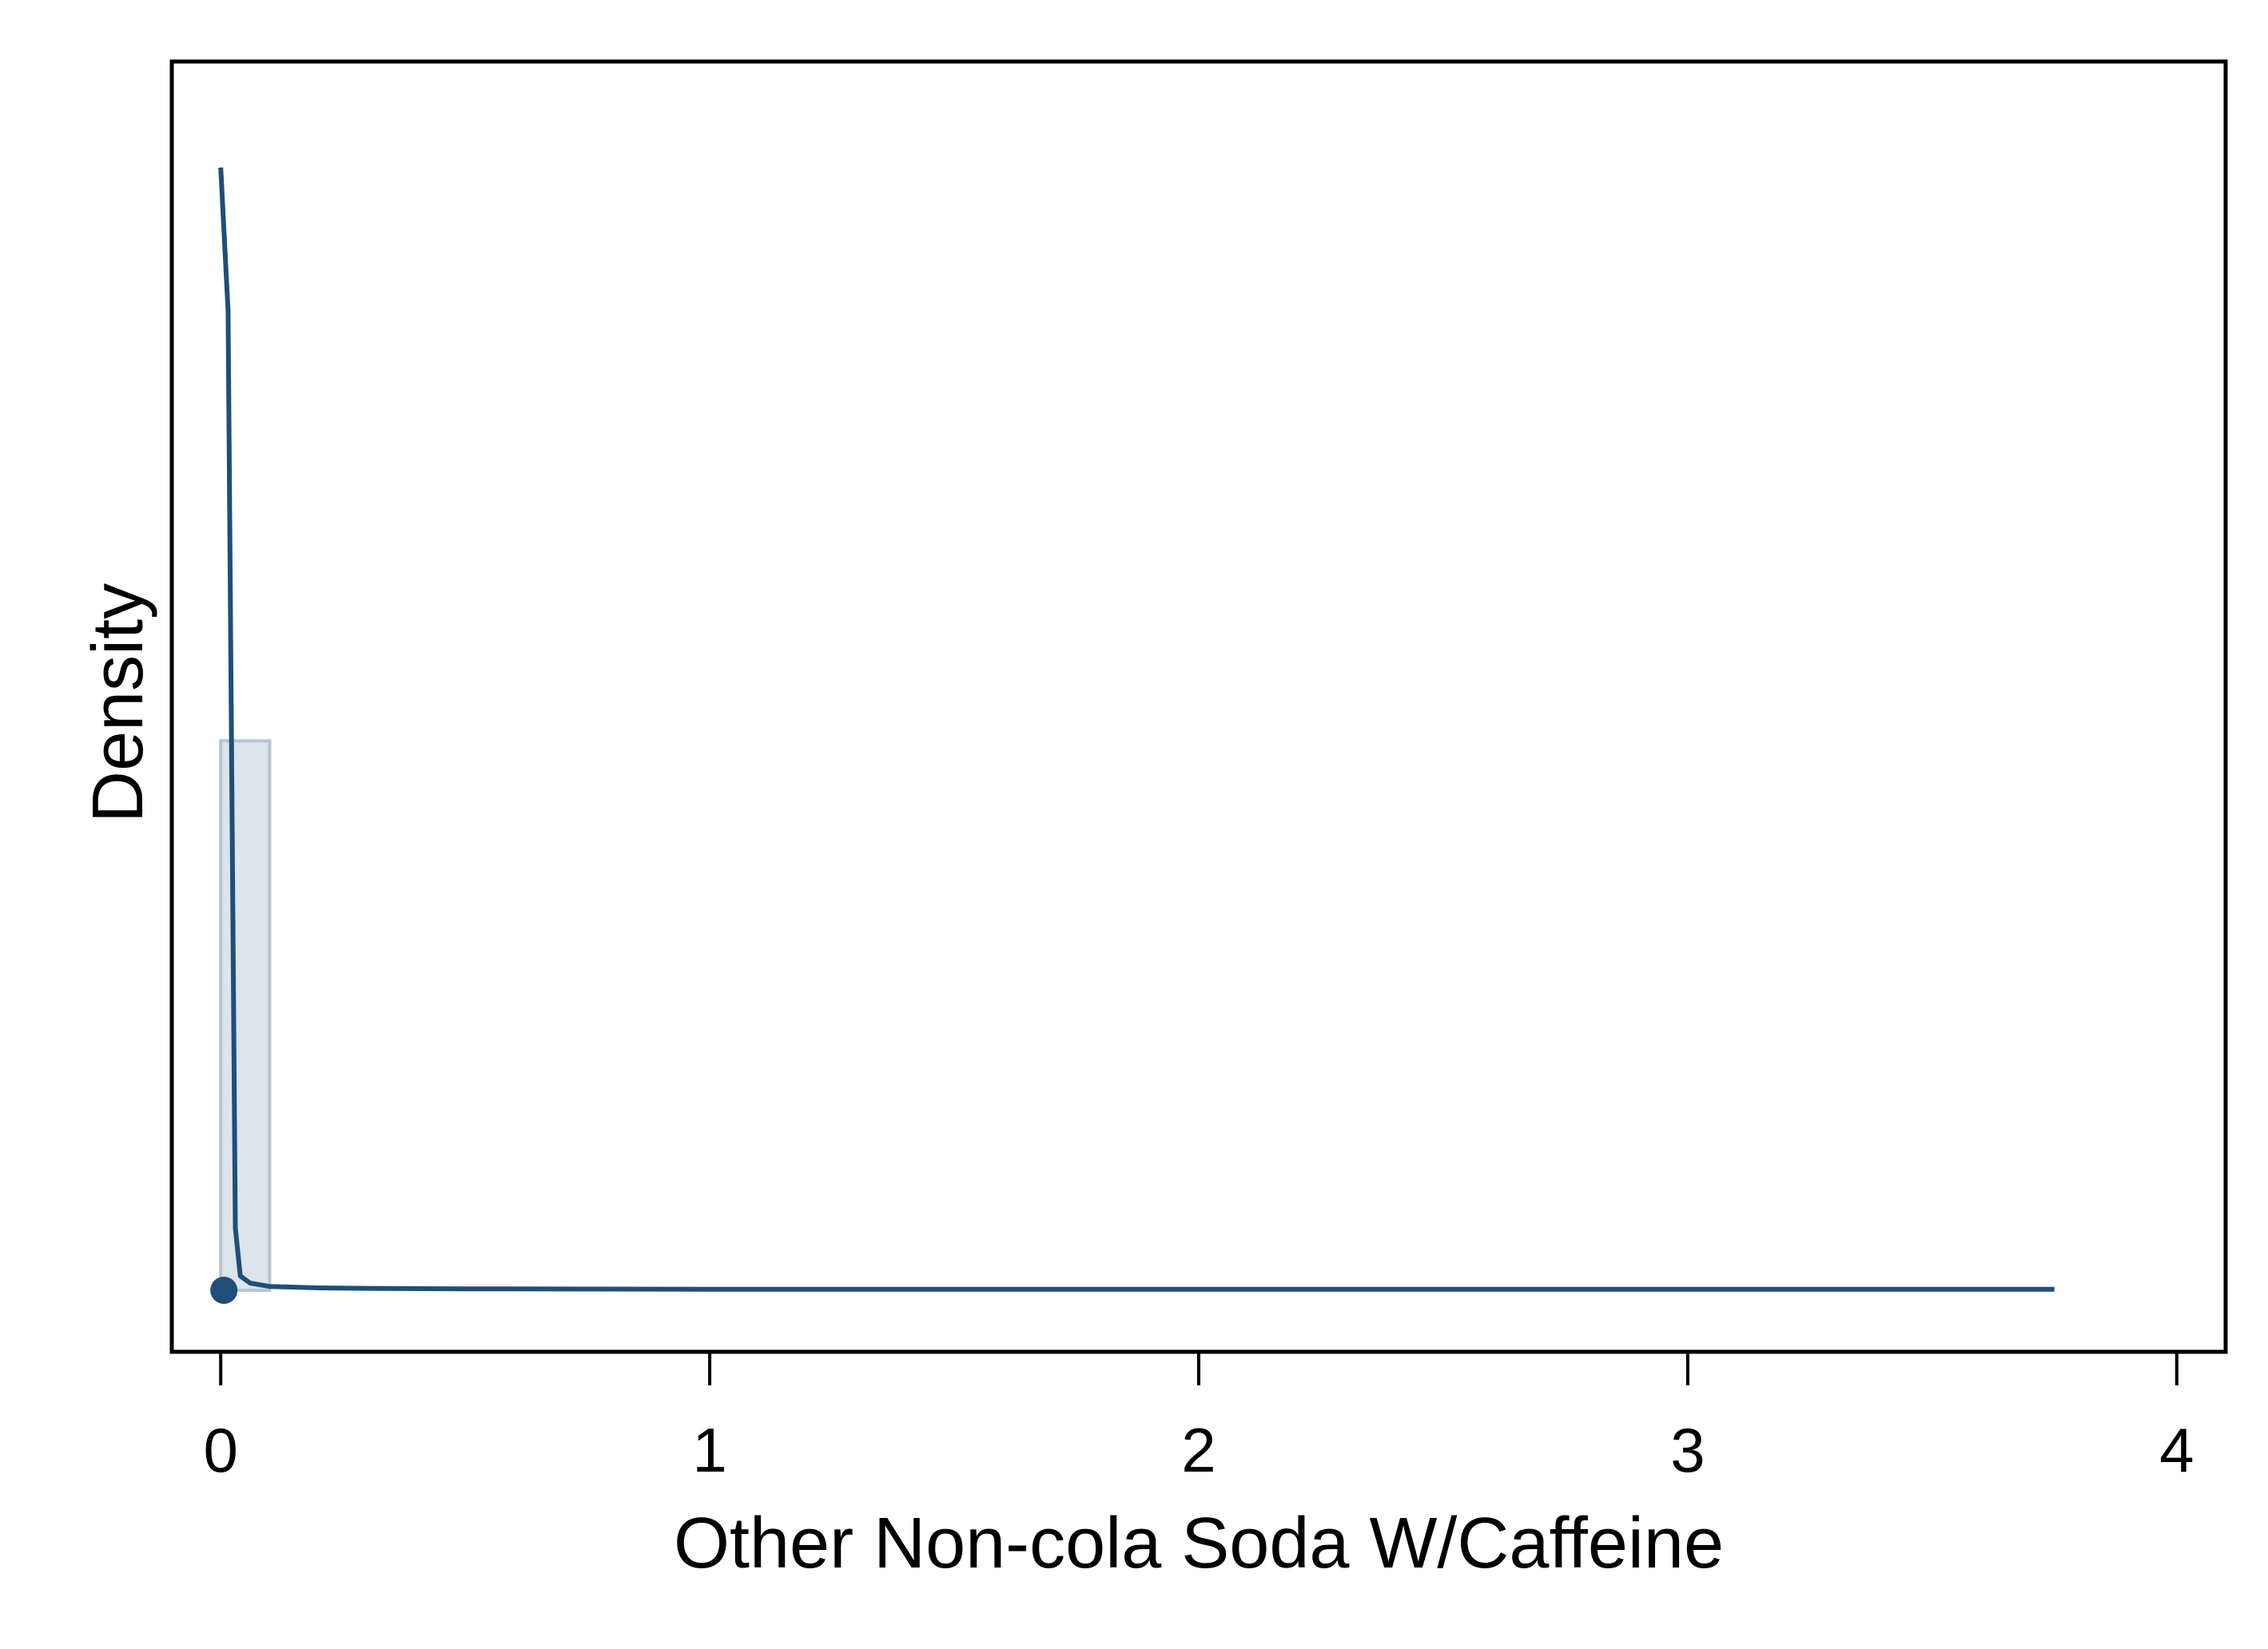 This screenshot has height=1649, width=2268. Describe the element at coordinates (118, 703) in the screenshot. I see `y-axis-title: Density` at that location.